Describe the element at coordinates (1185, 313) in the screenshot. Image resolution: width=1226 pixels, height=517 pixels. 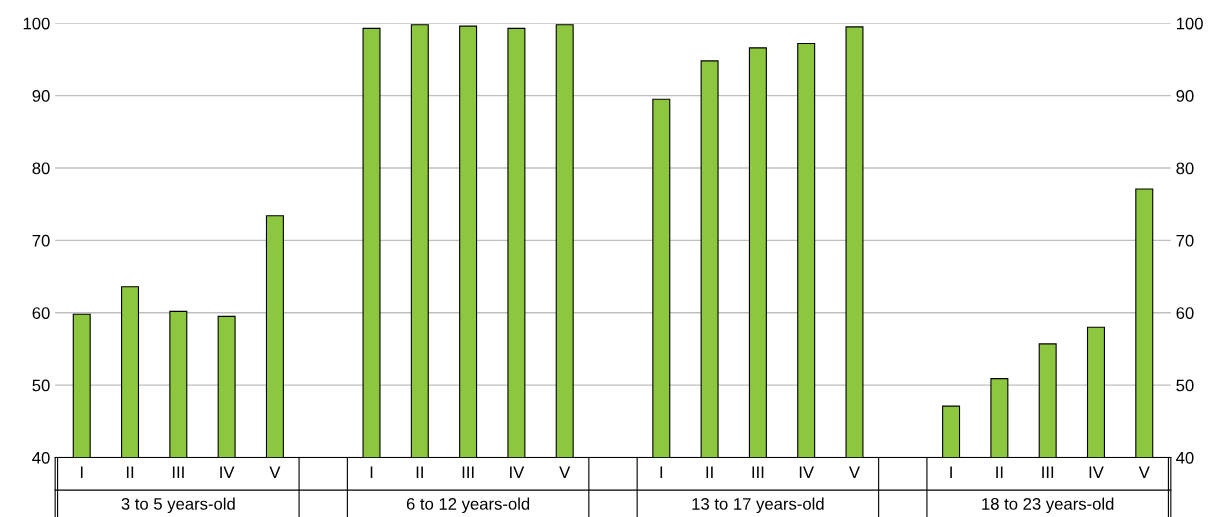
I see `y2-tick-label: 60` at that location.